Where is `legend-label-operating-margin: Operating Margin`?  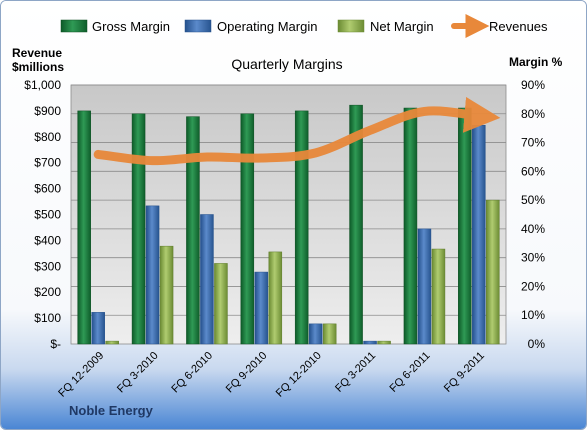 legend-label-operating-margin: Operating Margin is located at coordinates (267, 26).